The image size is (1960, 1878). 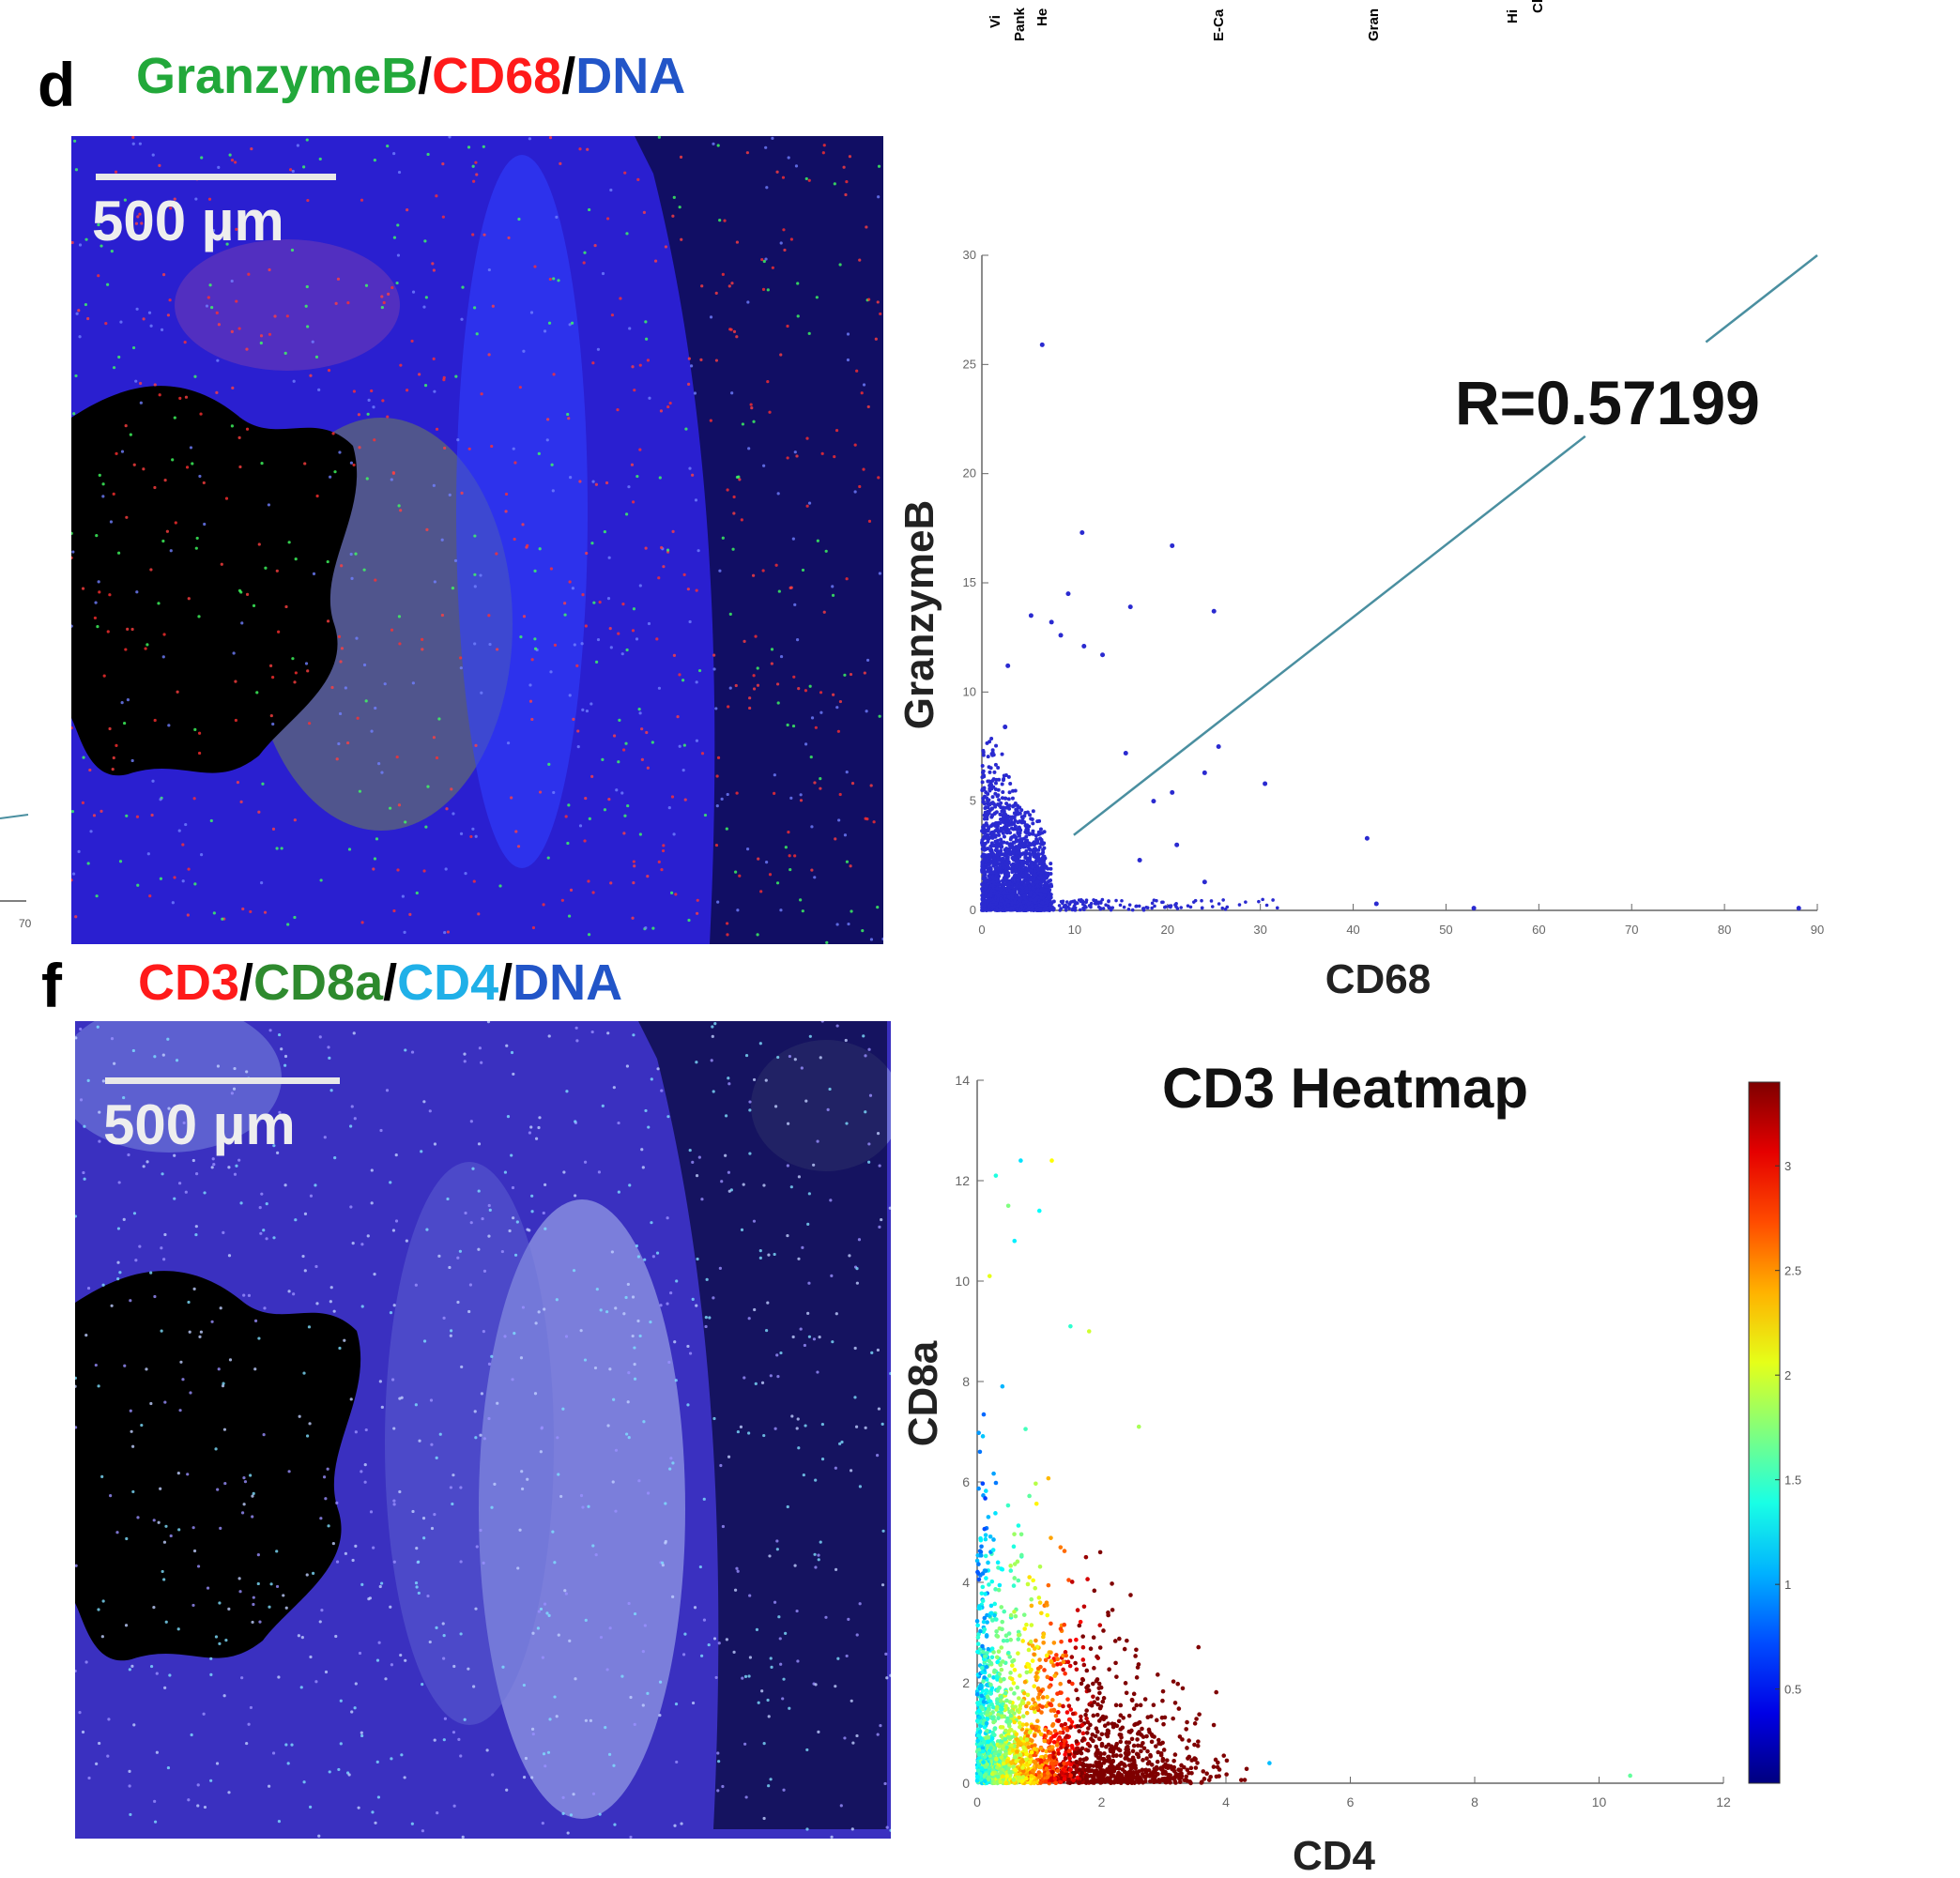 What do you see at coordinates (1259, 930) in the screenshot?
I see `x-tick-label: 30` at bounding box center [1259, 930].